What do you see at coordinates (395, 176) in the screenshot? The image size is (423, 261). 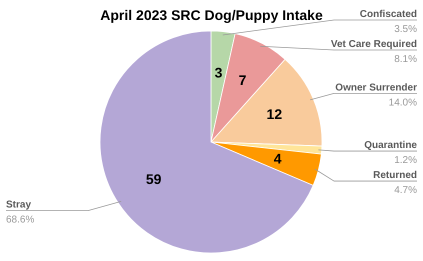 I see `slice-label: Returned` at bounding box center [395, 176].